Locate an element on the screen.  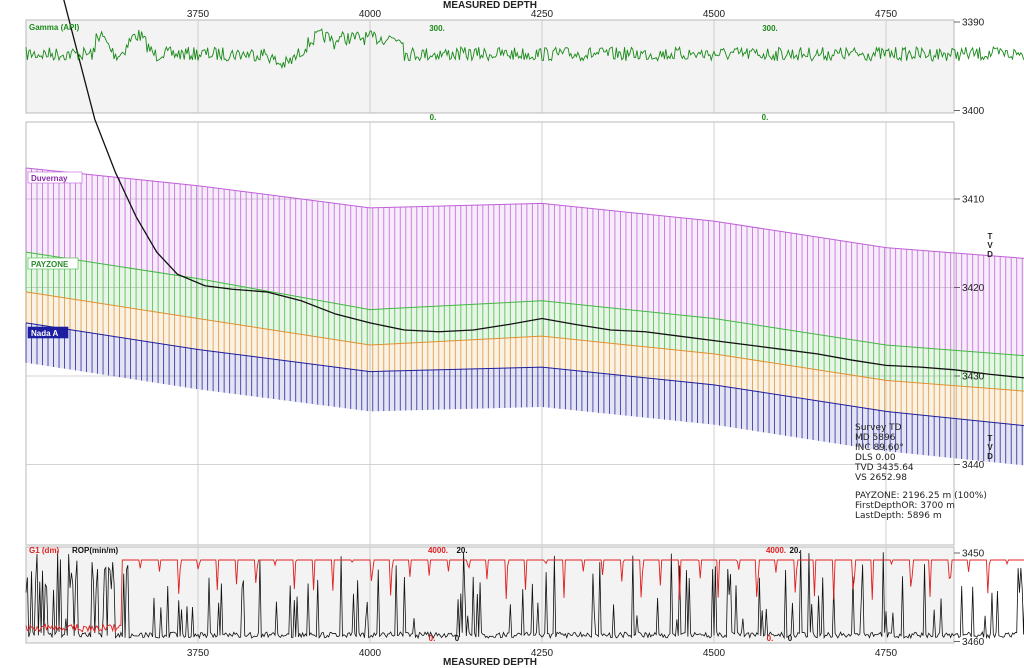
y-tick-label: 3390 is located at coordinates (973, 23).